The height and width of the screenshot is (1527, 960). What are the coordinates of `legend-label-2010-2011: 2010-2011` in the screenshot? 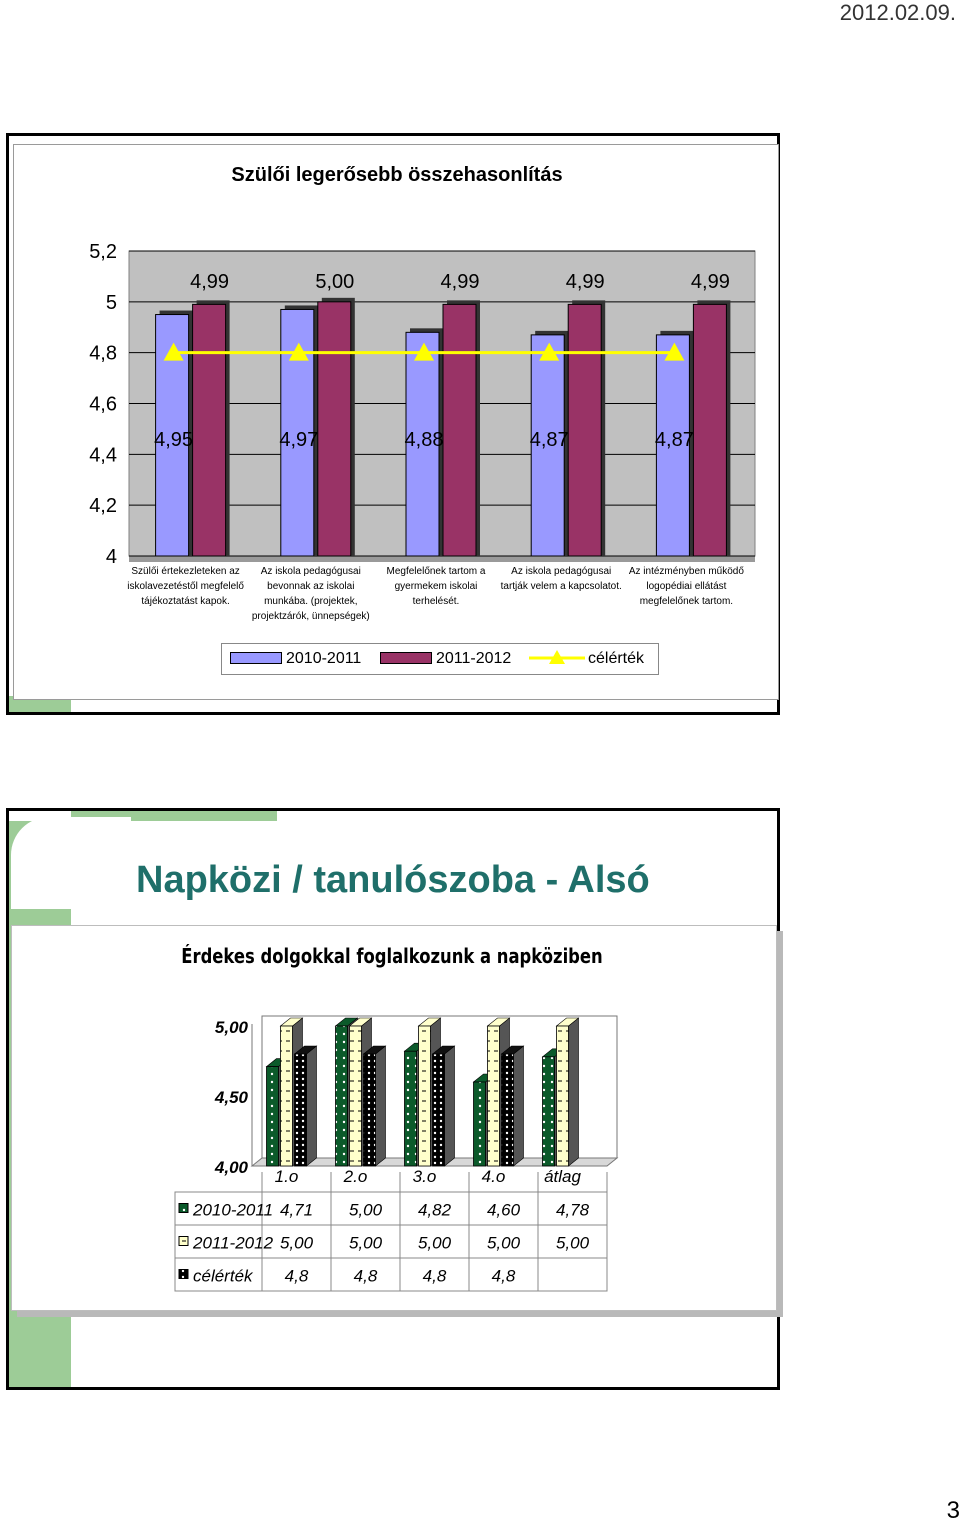 It's located at (324, 658).